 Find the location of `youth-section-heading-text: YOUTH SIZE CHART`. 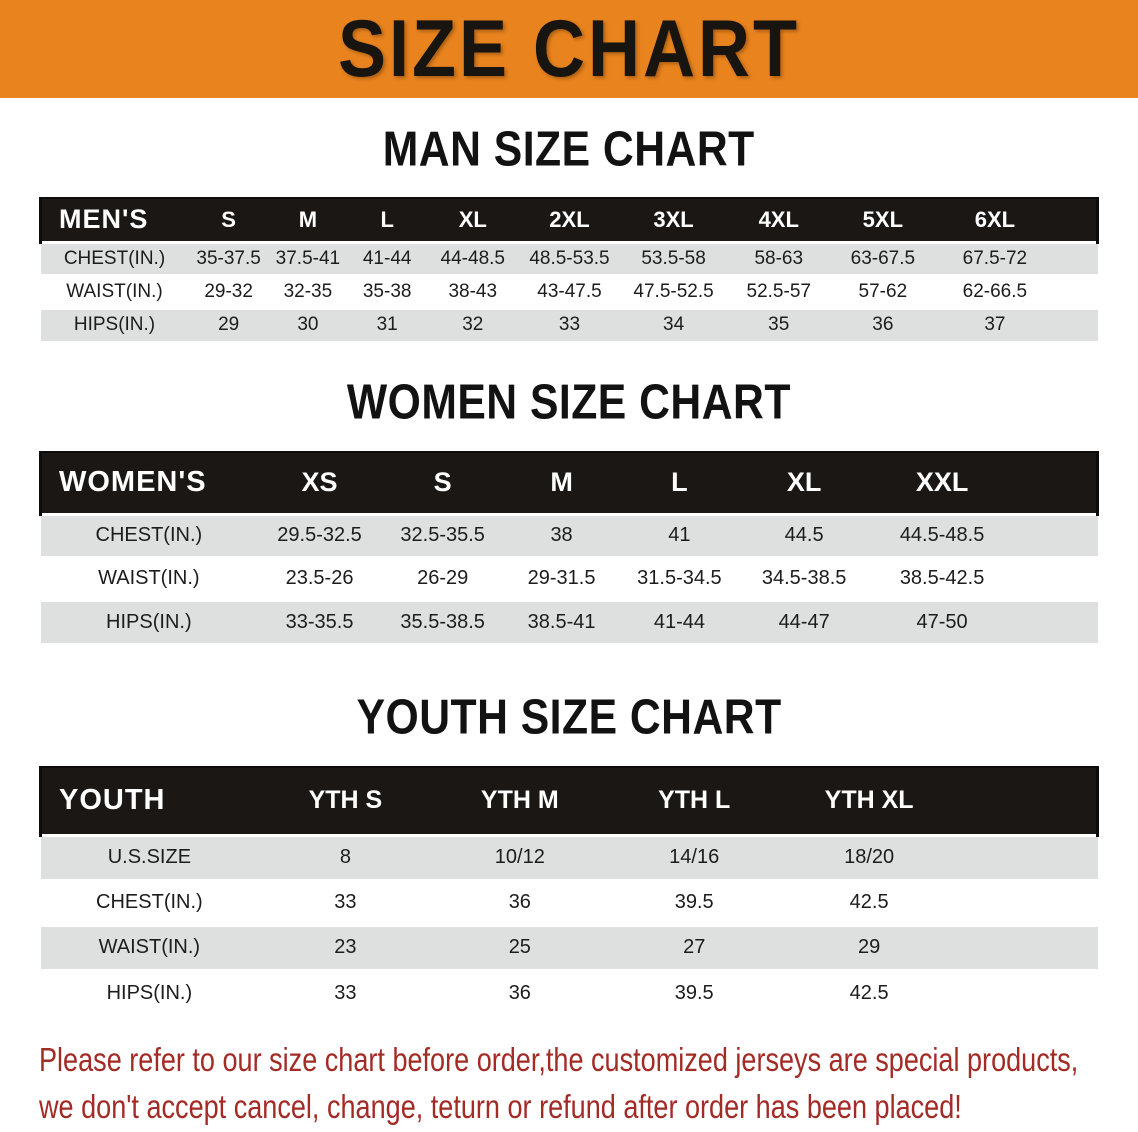

youth-section-heading-text: YOUTH SIZE CHART is located at coordinates (569, 717).